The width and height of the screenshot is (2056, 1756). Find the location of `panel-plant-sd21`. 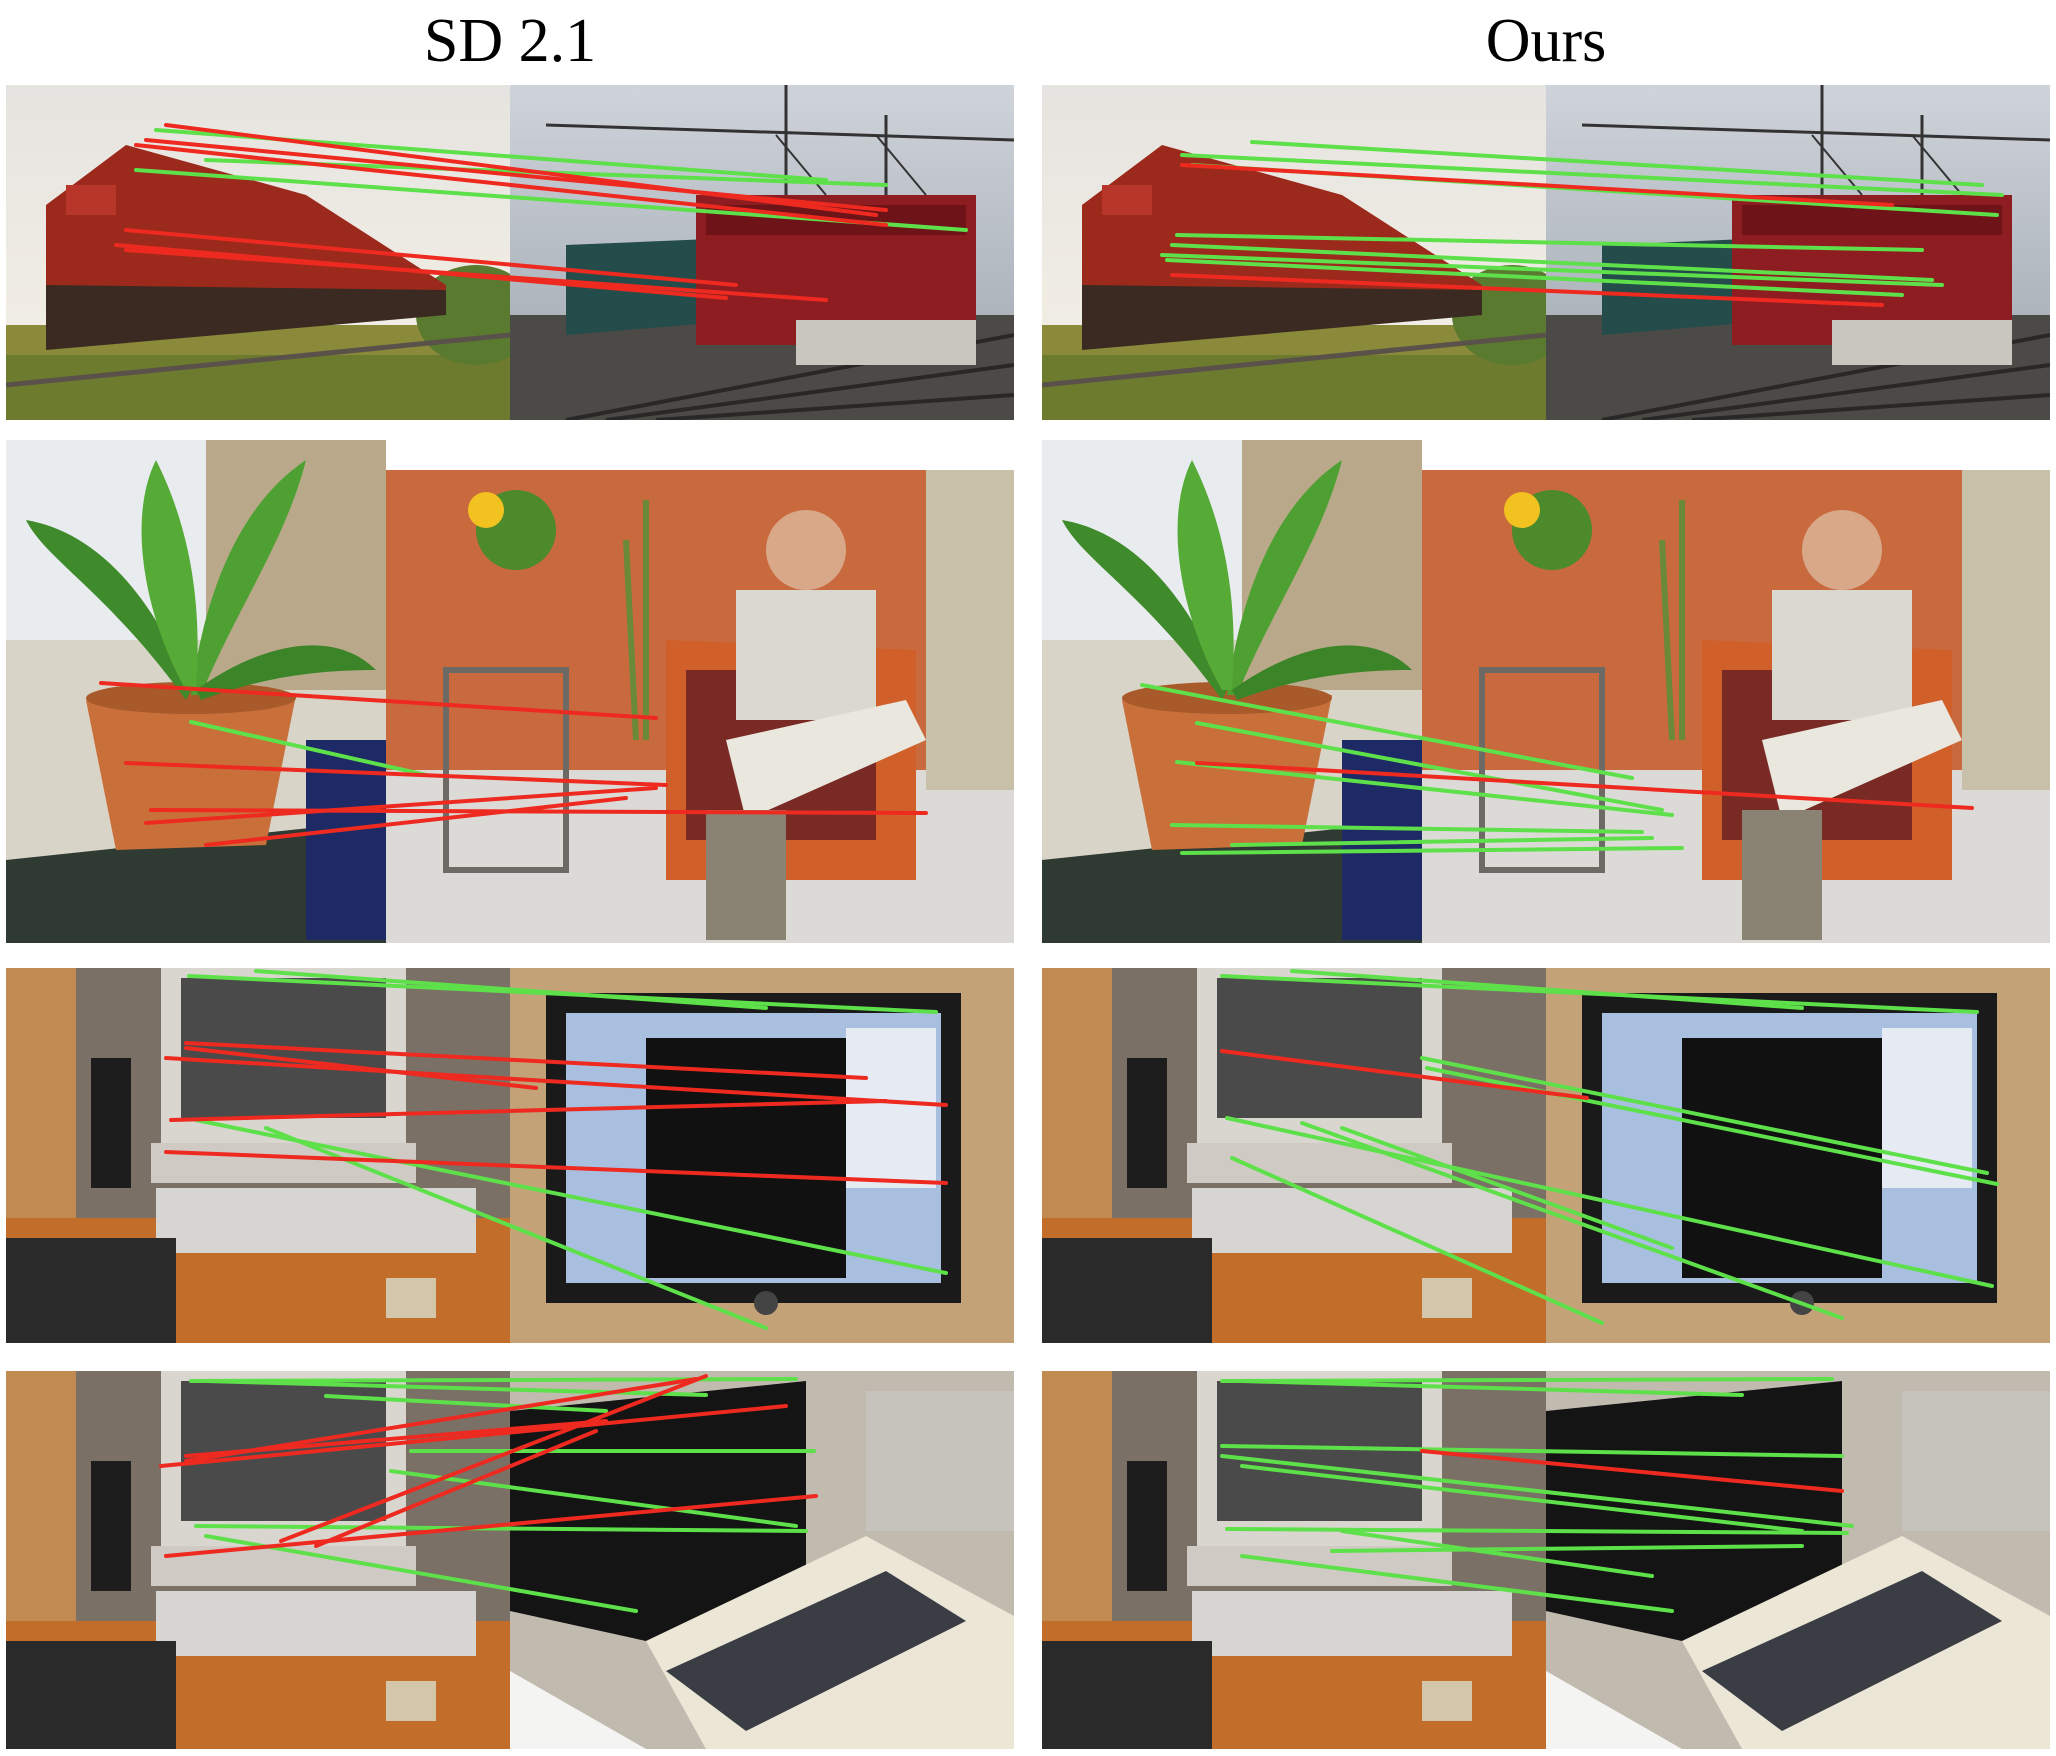

panel-plant-sd21 is located at coordinates (510, 691).